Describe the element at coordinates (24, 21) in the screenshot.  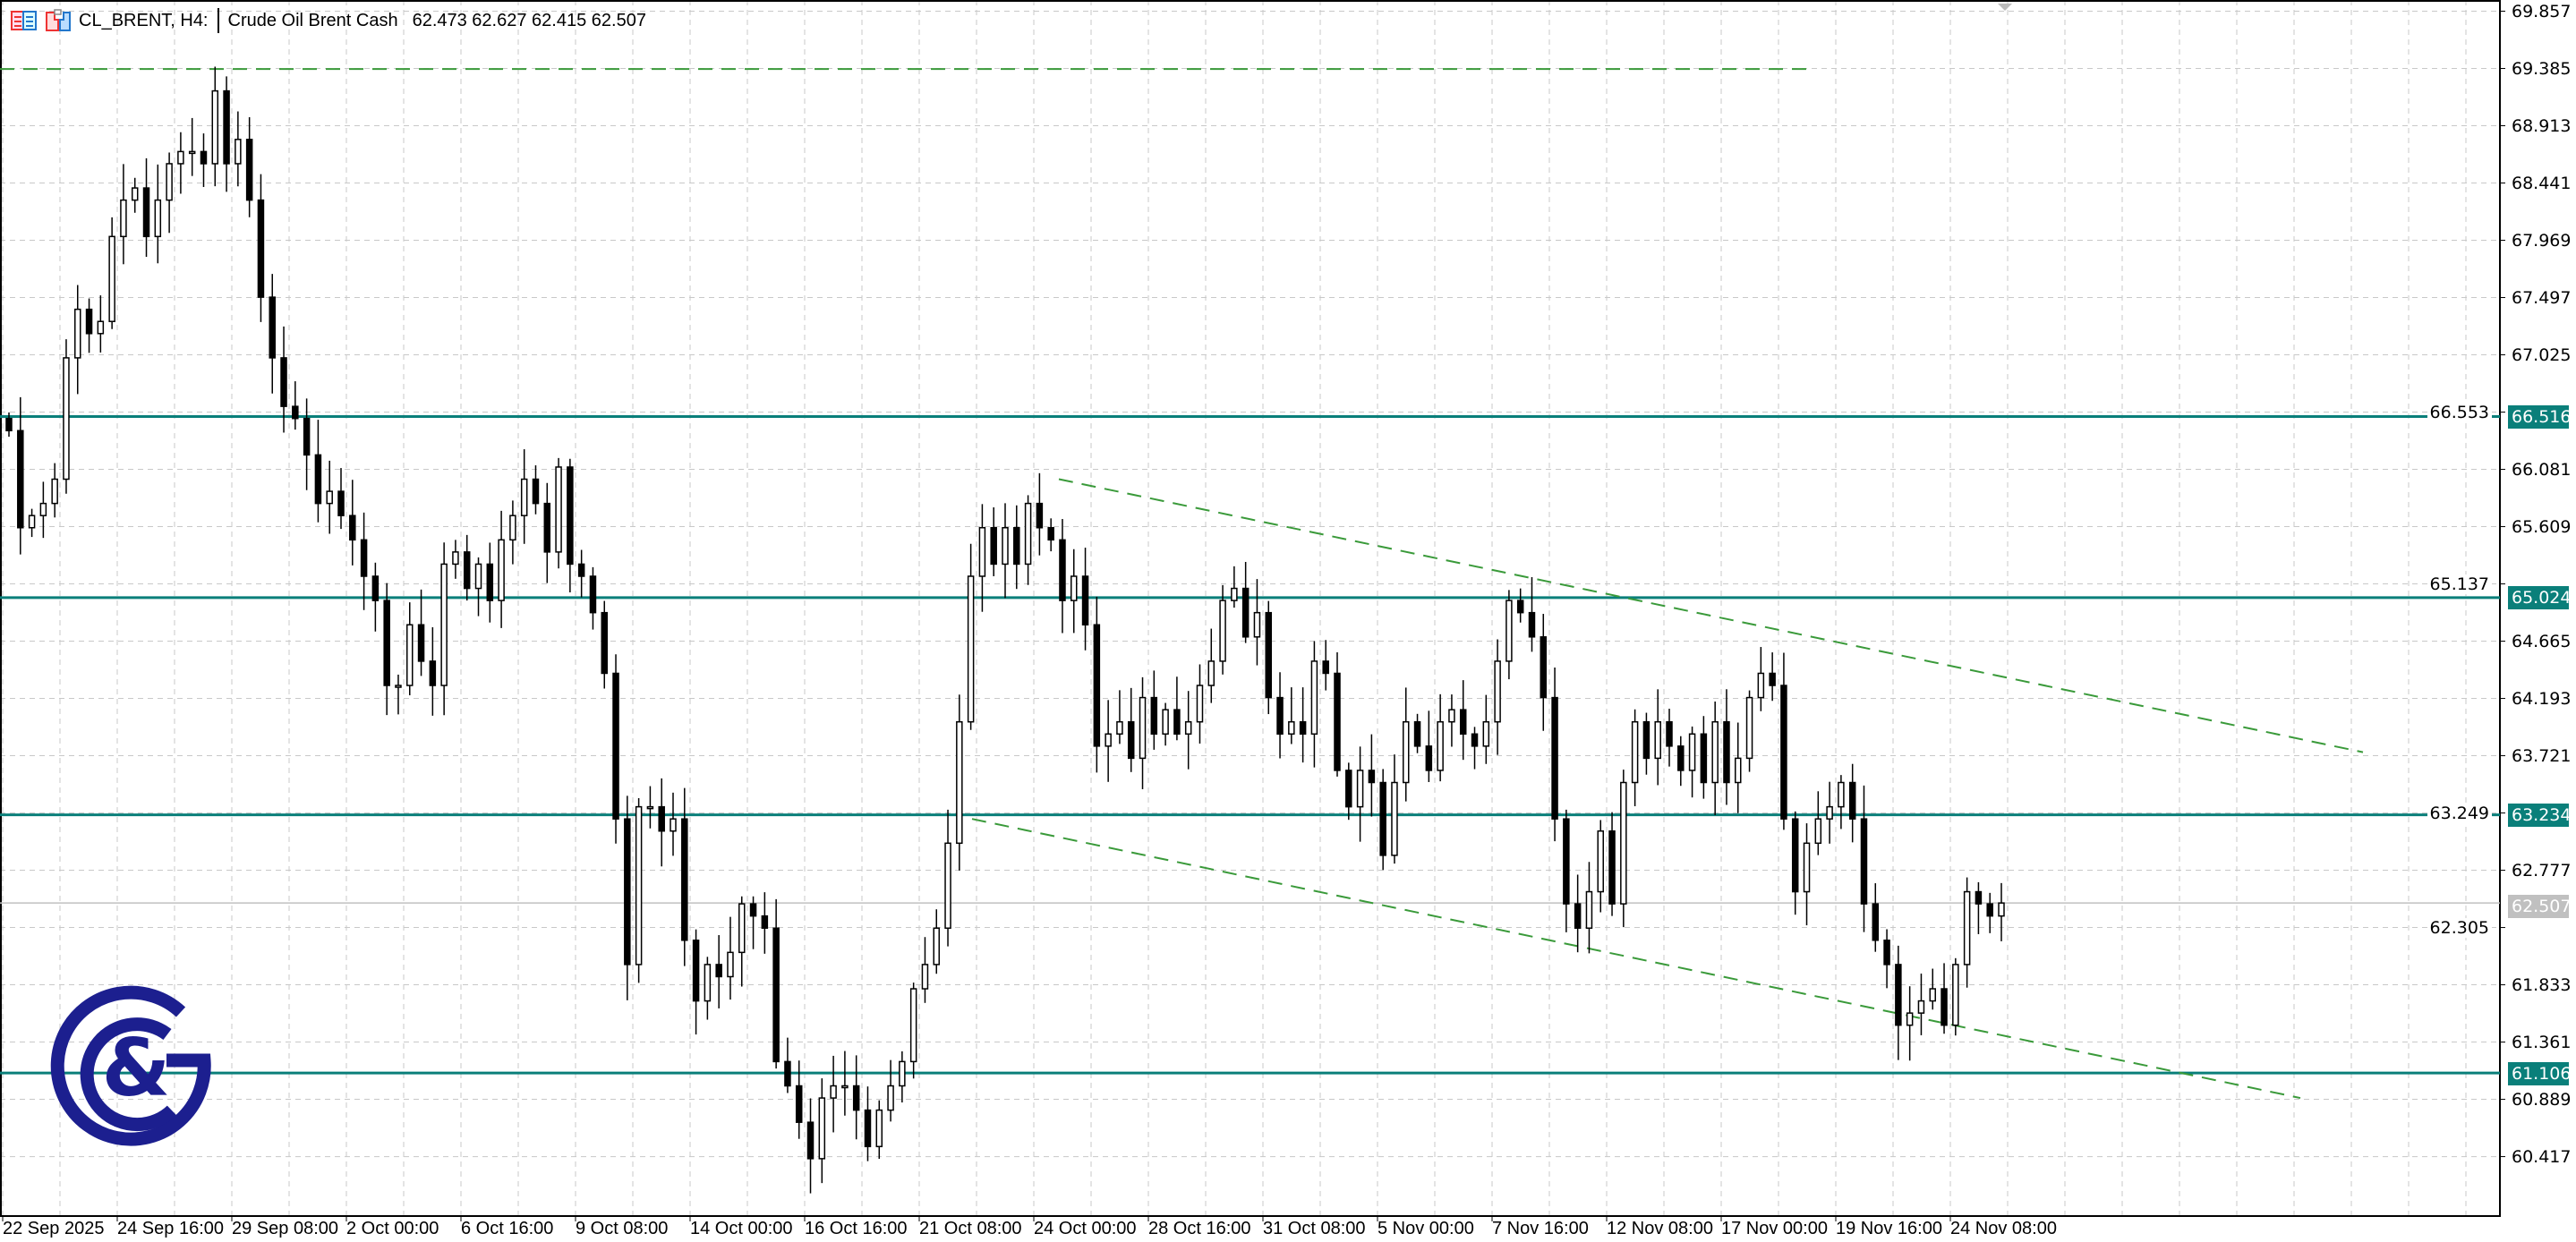
I see `one-click-trading-icon` at that location.